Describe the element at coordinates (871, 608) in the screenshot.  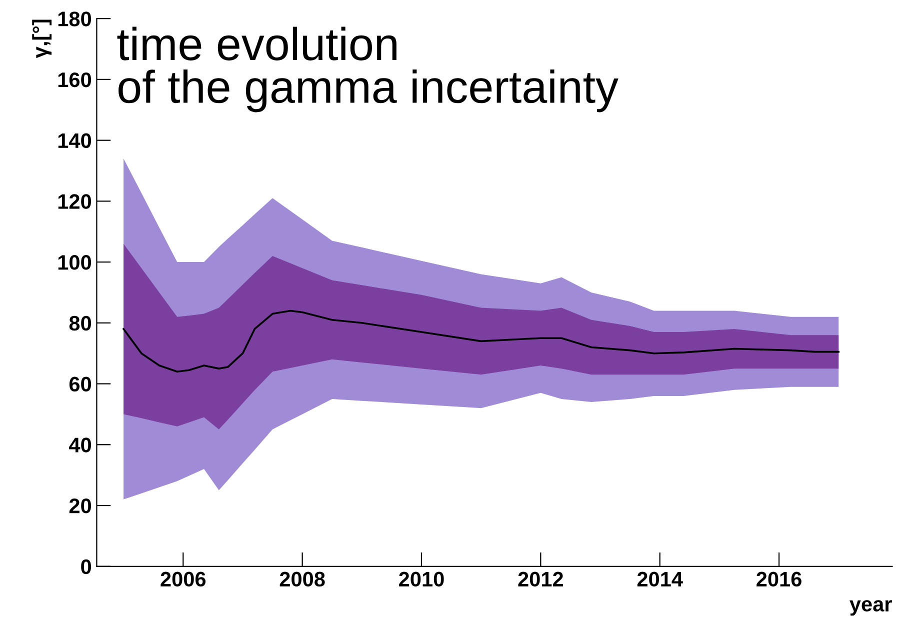
I see `x-axis-title: year` at that location.